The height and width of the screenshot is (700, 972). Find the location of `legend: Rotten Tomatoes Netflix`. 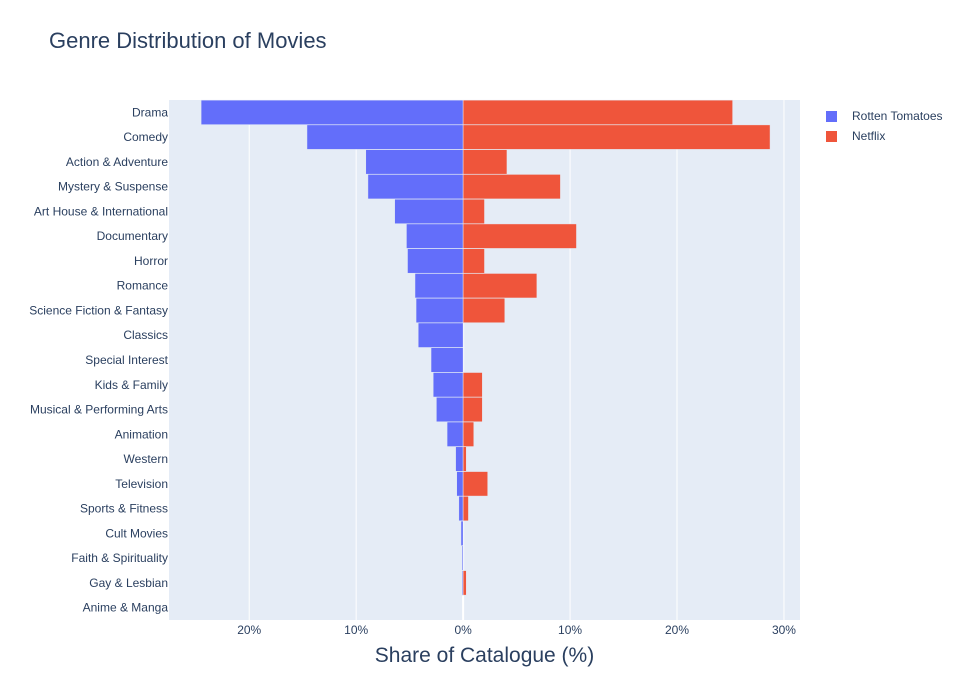

legend: Rotten Tomatoes Netflix is located at coordinates (884, 126).